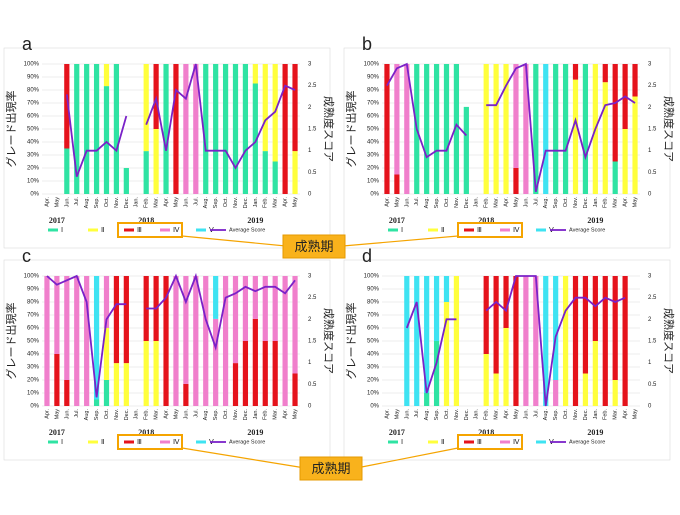 The image size is (680, 515). What do you see at coordinates (34, 195) in the screenshot?
I see `y-tick-label: 0%` at bounding box center [34, 195].